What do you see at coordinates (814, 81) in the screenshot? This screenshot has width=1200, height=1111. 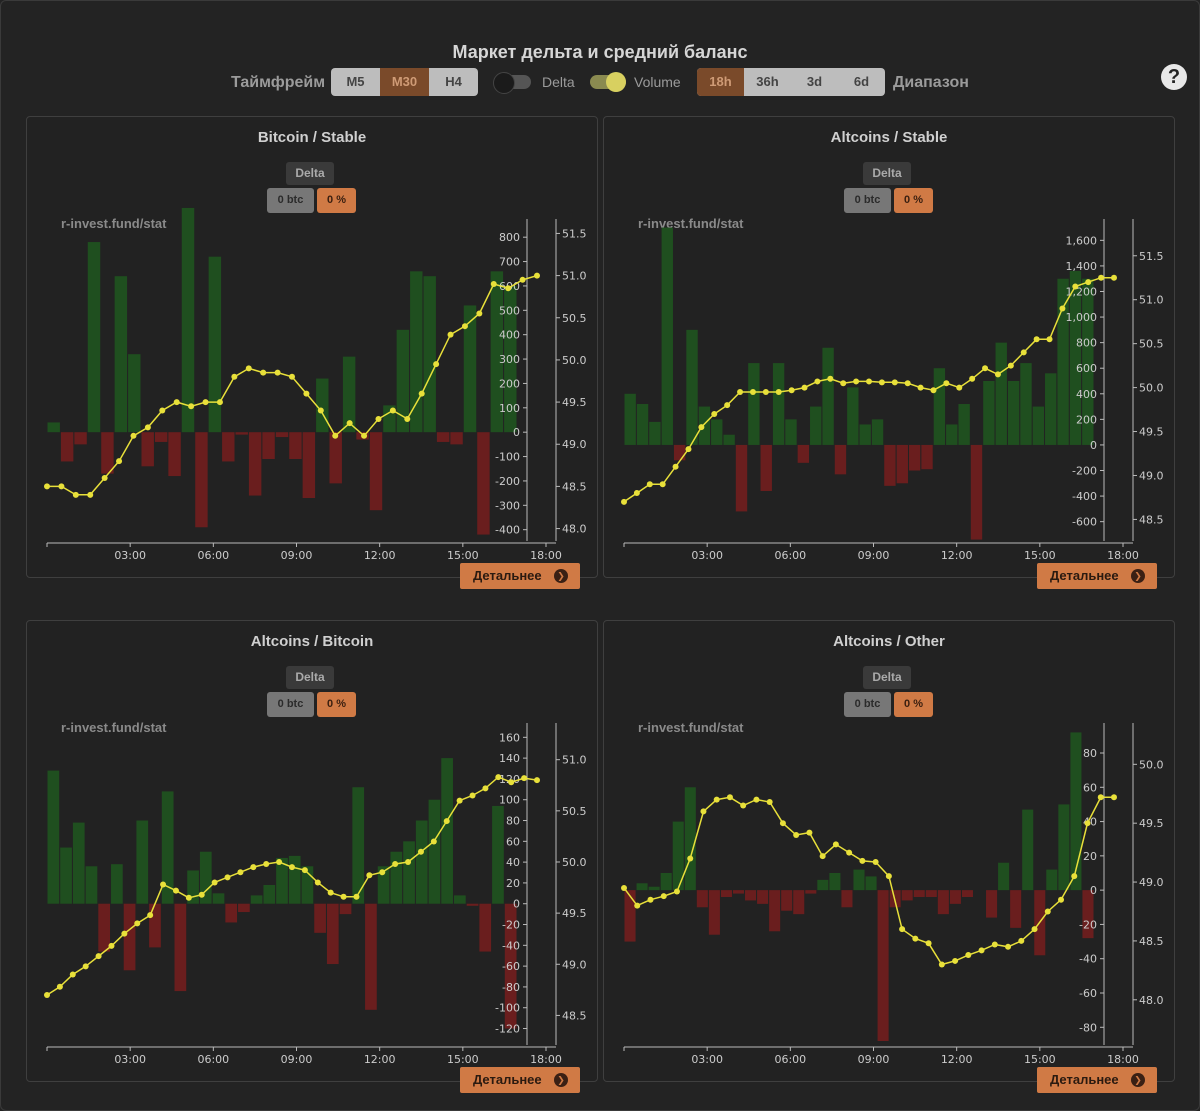 I see `range-3d-button: 3d` at bounding box center [814, 81].